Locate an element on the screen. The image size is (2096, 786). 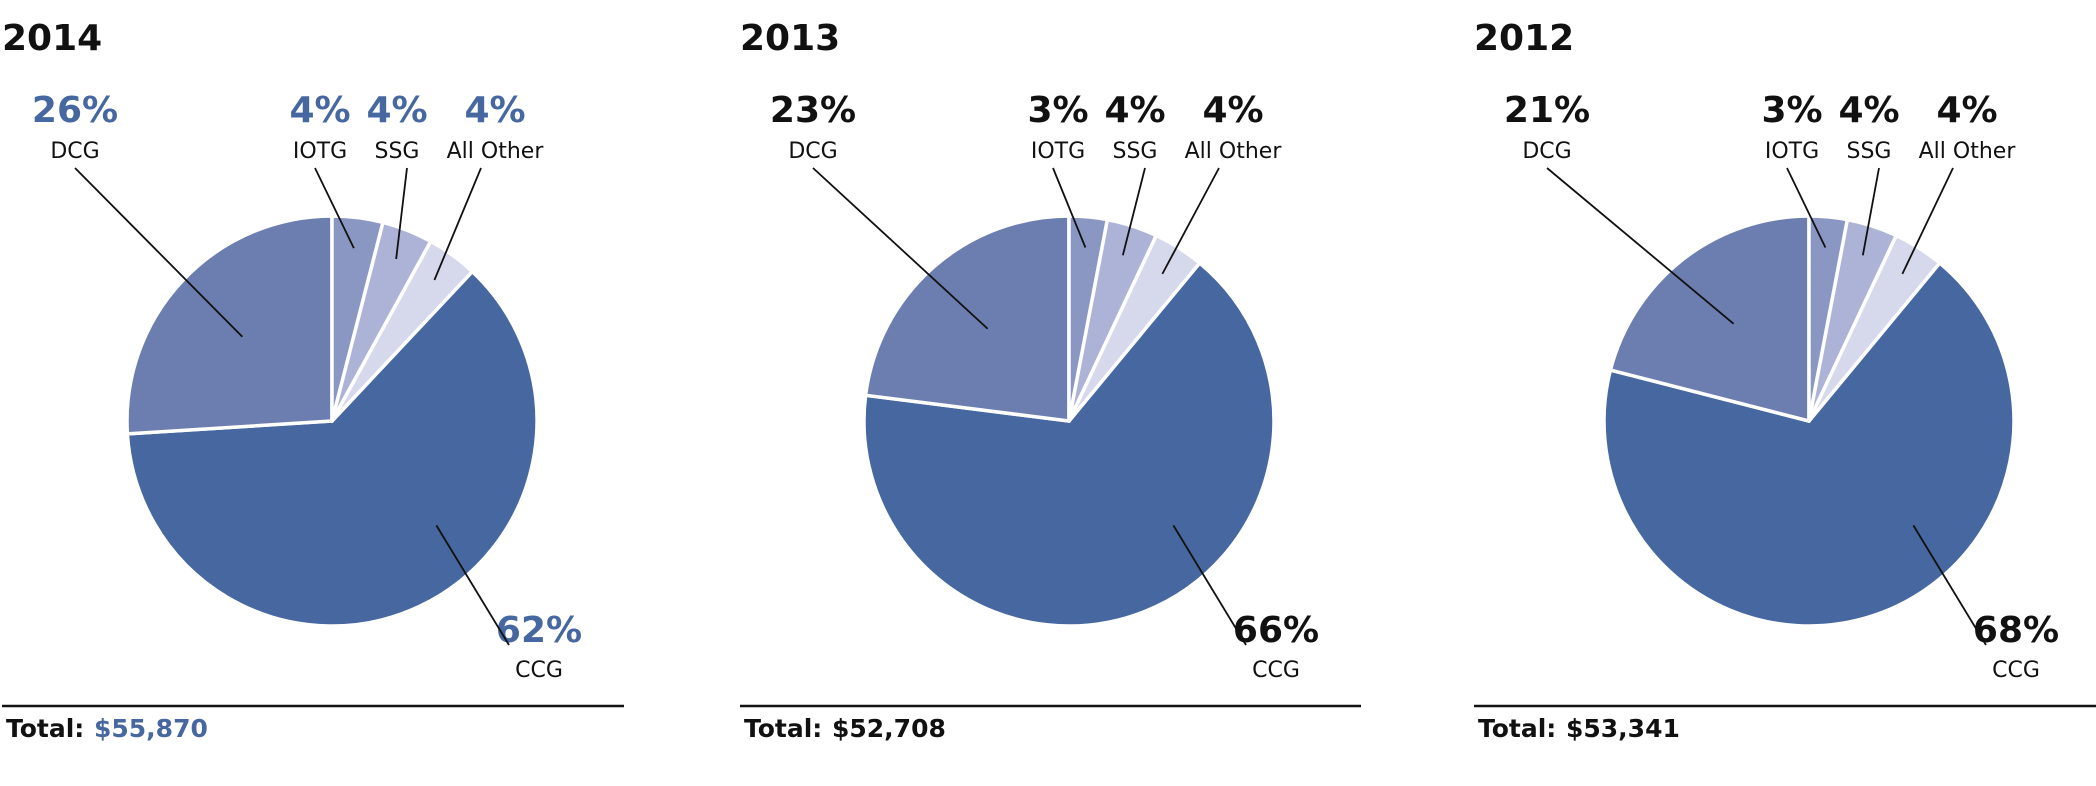
chart-title: 2014 is located at coordinates (52, 38).